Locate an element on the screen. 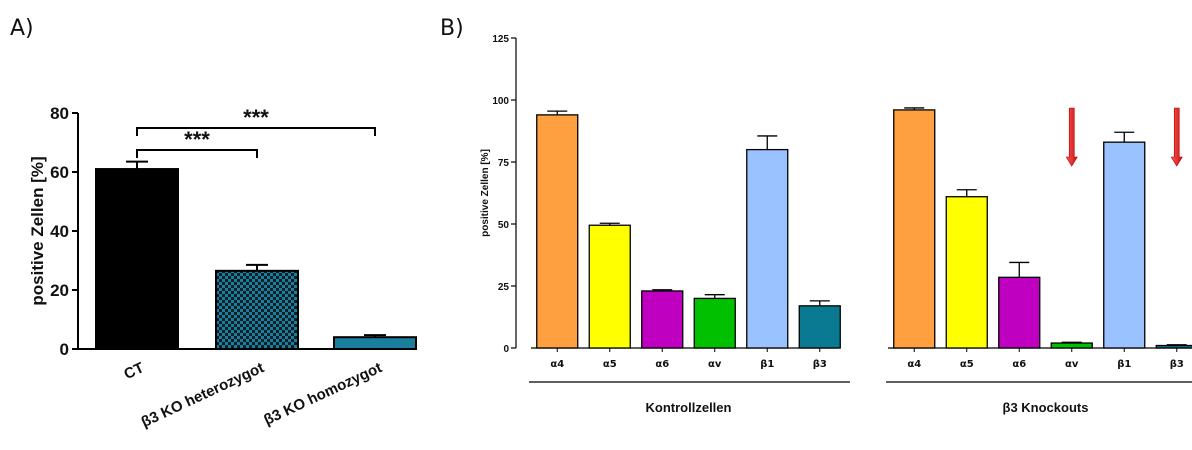  y-tick-label-a: 60 is located at coordinates (59, 172).